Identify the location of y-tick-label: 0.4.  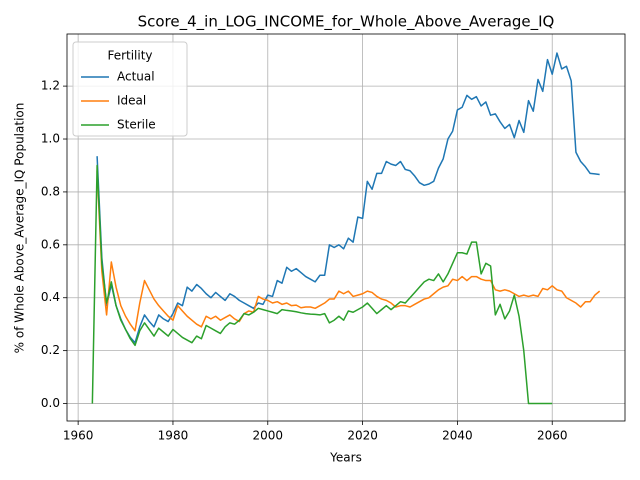
(50, 297).